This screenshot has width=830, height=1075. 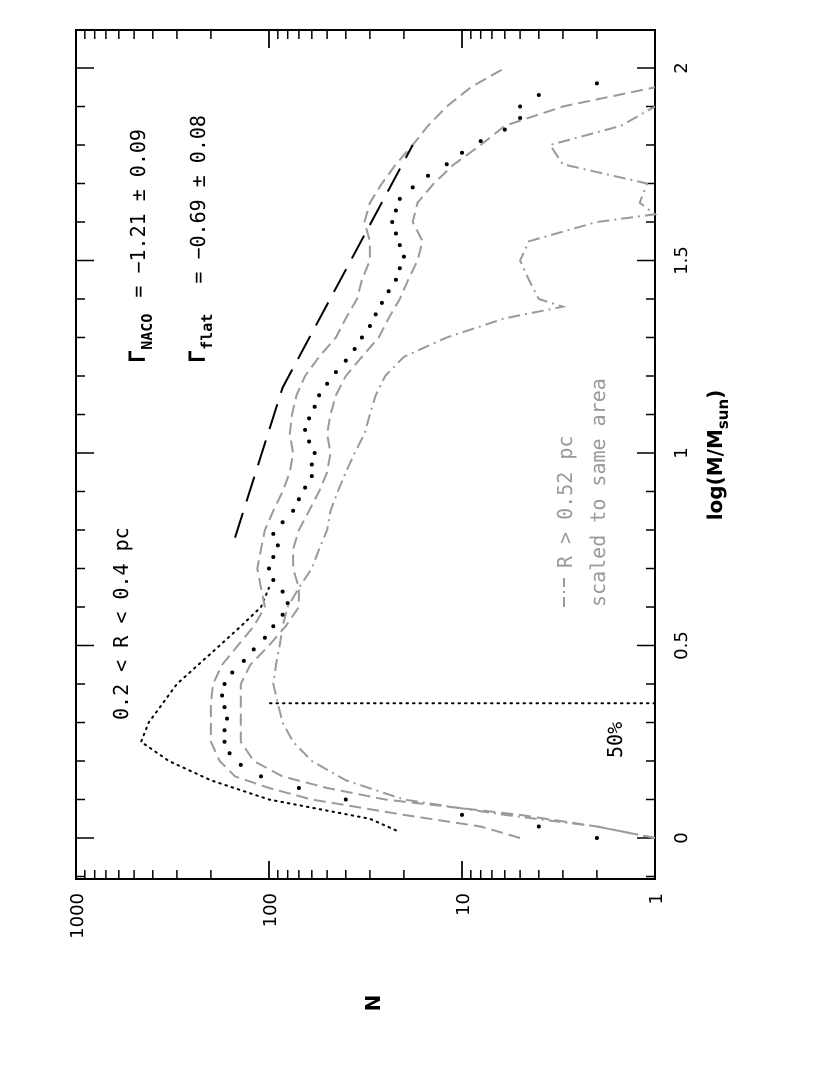 What do you see at coordinates (681, 837) in the screenshot?
I see `mass-axis-tick-label: 0` at bounding box center [681, 837].